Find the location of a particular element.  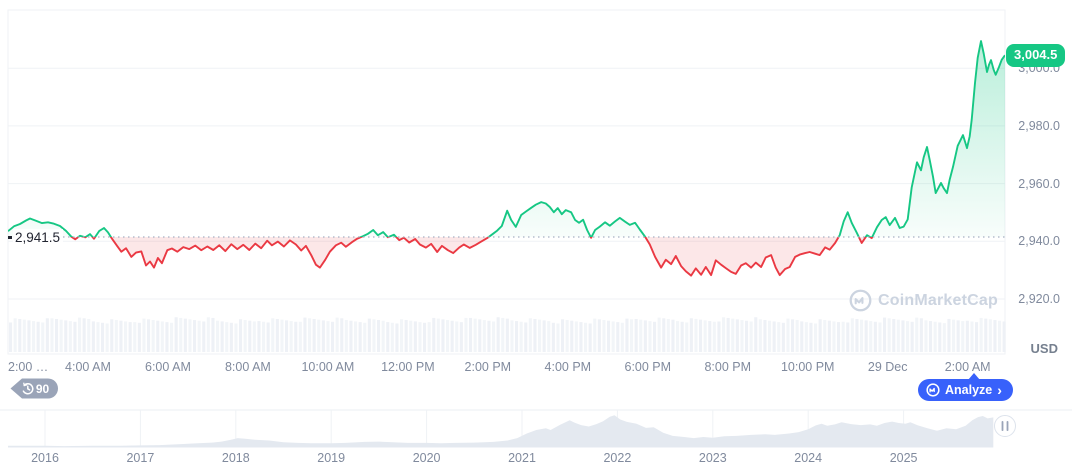

navigator-year-label: 2025 is located at coordinates (903, 458).